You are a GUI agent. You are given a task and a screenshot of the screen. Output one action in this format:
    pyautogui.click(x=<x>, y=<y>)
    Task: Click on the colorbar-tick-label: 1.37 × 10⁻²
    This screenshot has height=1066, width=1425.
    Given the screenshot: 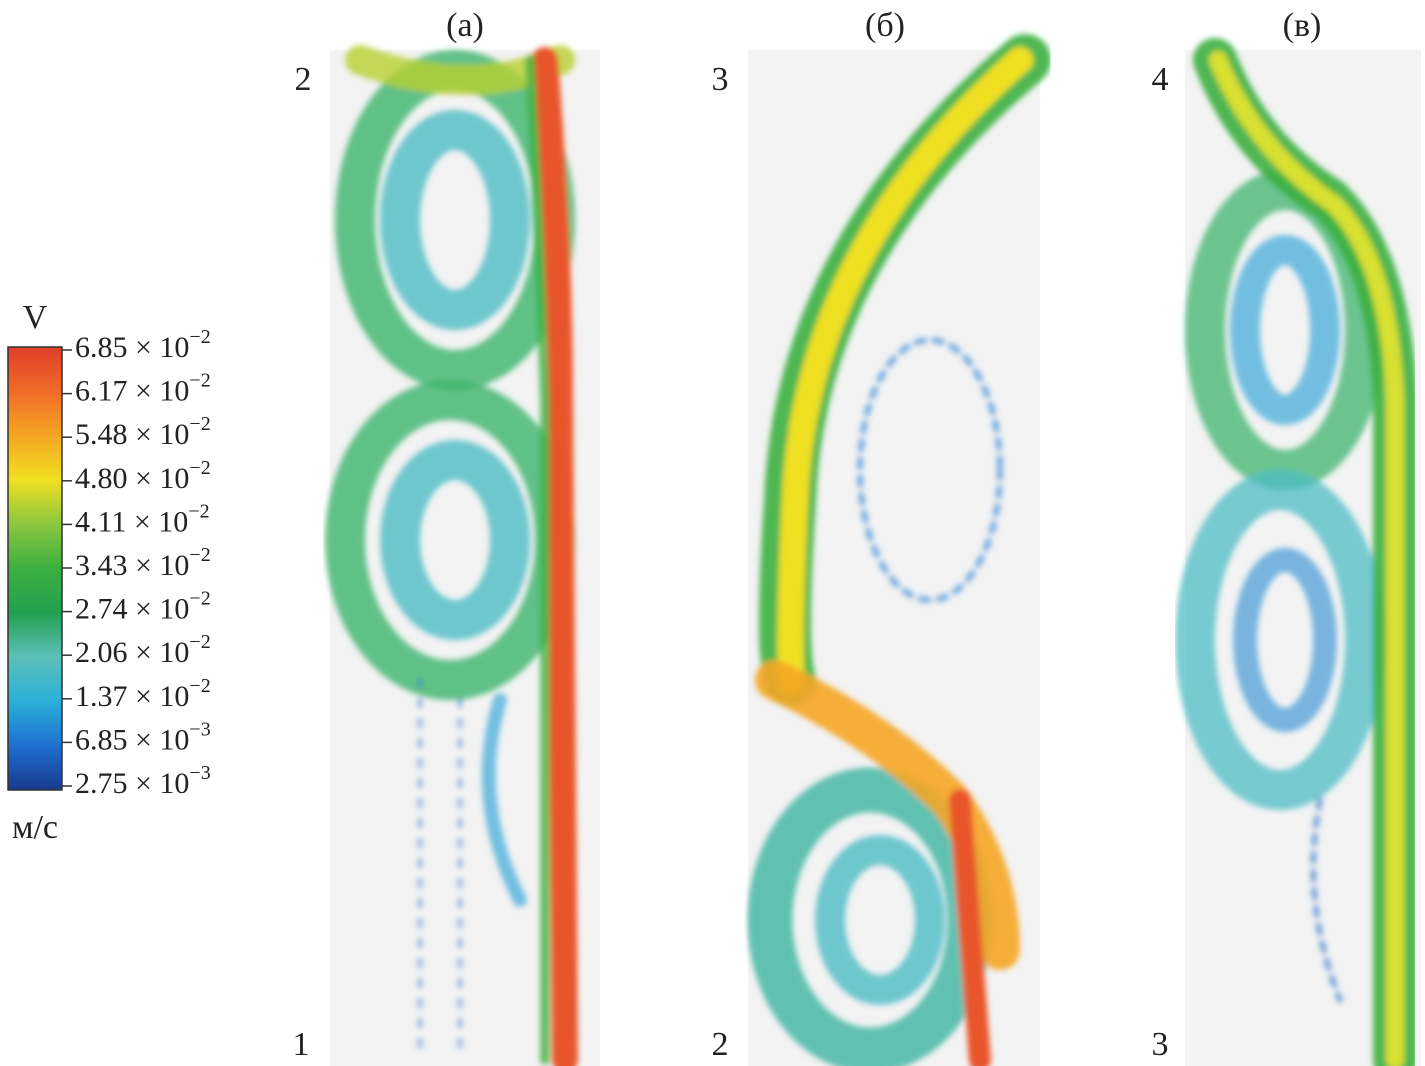 What is the action you would take?
    pyautogui.click(x=143, y=693)
    